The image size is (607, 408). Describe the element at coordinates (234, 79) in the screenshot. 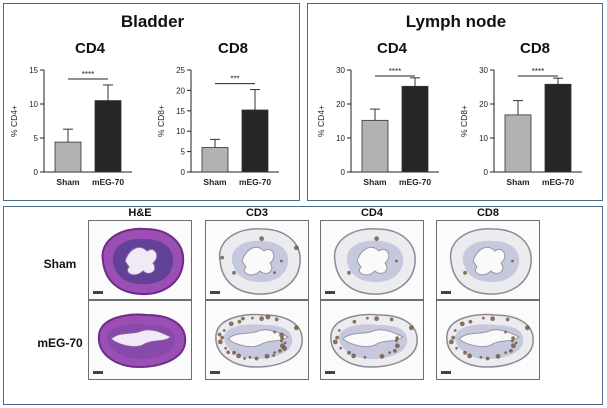

I see `significance-label: ***` at that location.